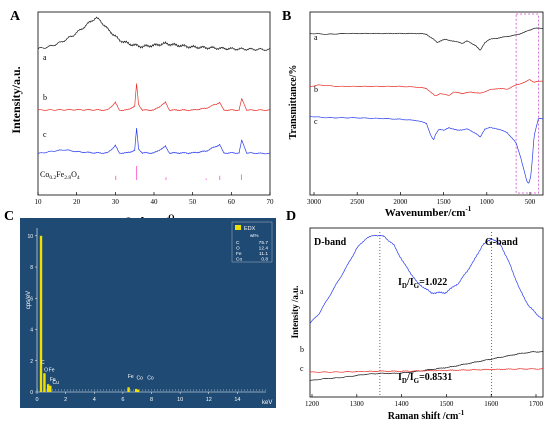 This screenshot has width=554, height=423. Describe the element at coordinates (501, 242) in the screenshot. I see `g-band-label: G-band` at that location.